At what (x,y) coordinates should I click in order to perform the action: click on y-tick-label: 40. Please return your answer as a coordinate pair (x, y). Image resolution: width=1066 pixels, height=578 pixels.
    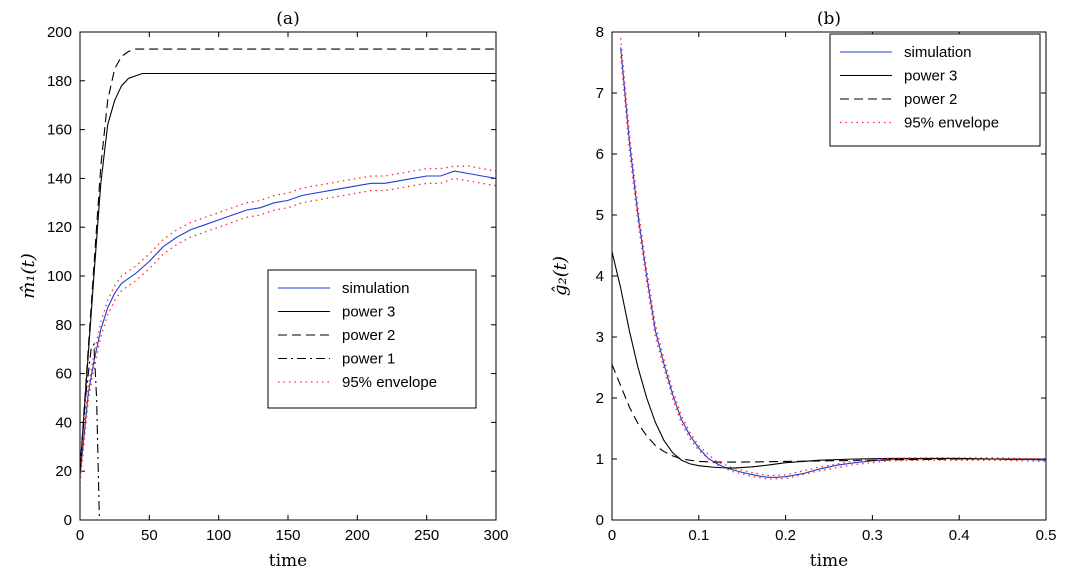
    Looking at the image, I should click on (63, 422).